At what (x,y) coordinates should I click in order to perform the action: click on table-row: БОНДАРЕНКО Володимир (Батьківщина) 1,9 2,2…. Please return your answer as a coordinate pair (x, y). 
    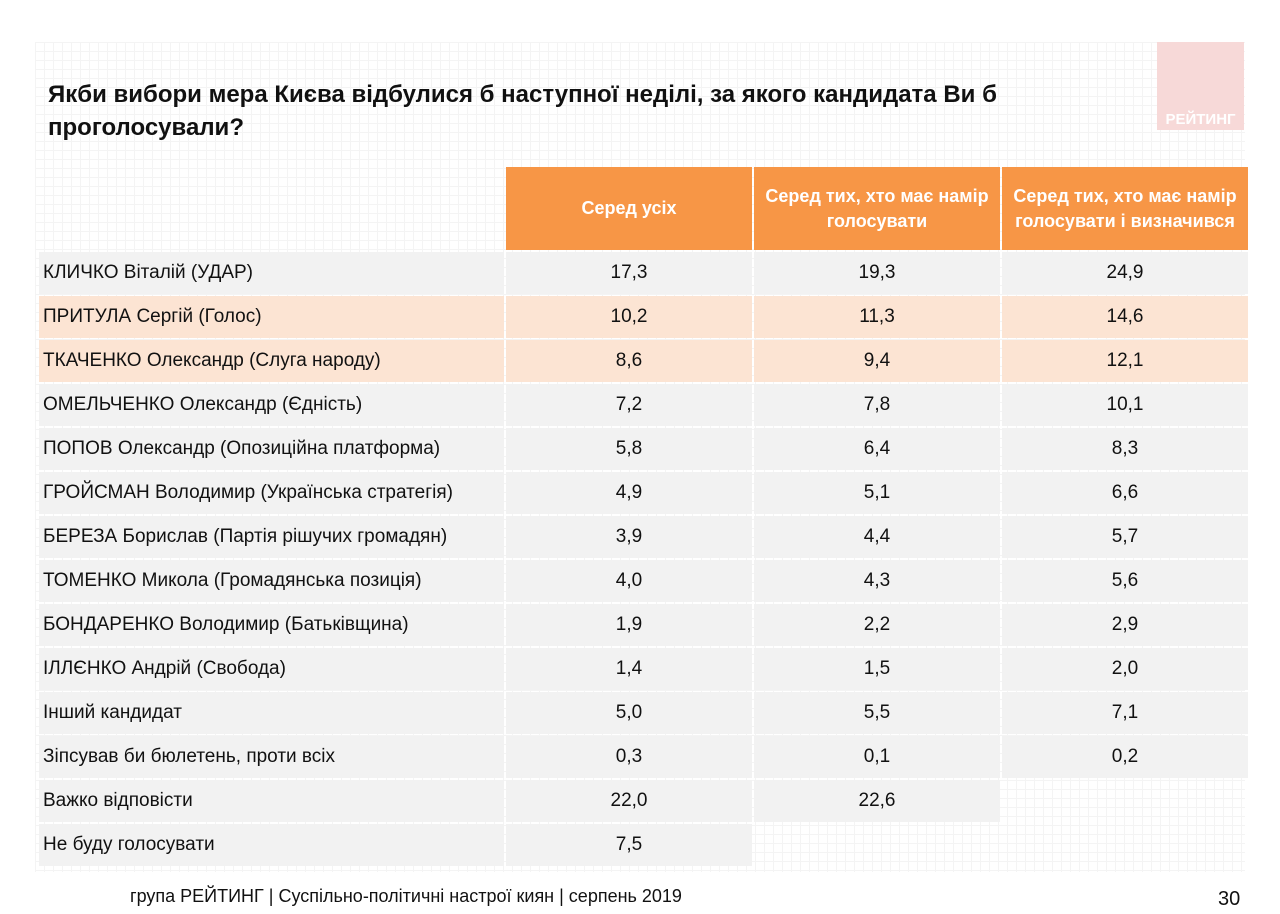
    Looking at the image, I should click on (643, 625).